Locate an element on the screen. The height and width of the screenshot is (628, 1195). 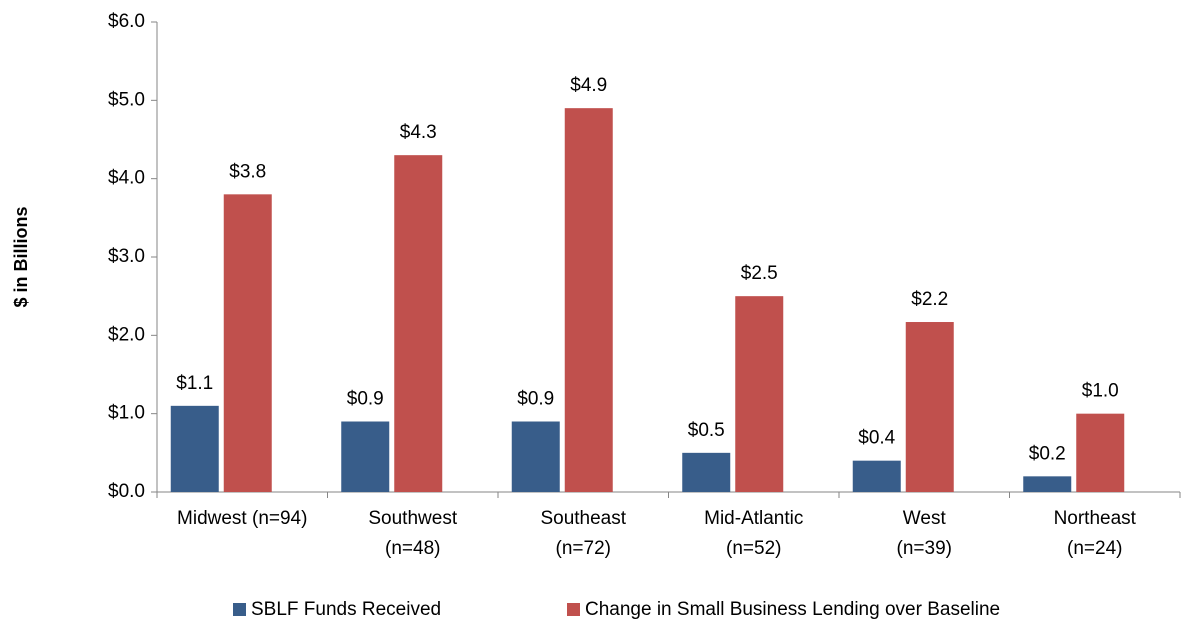
data-label: $0.2 is located at coordinates (1047, 453).